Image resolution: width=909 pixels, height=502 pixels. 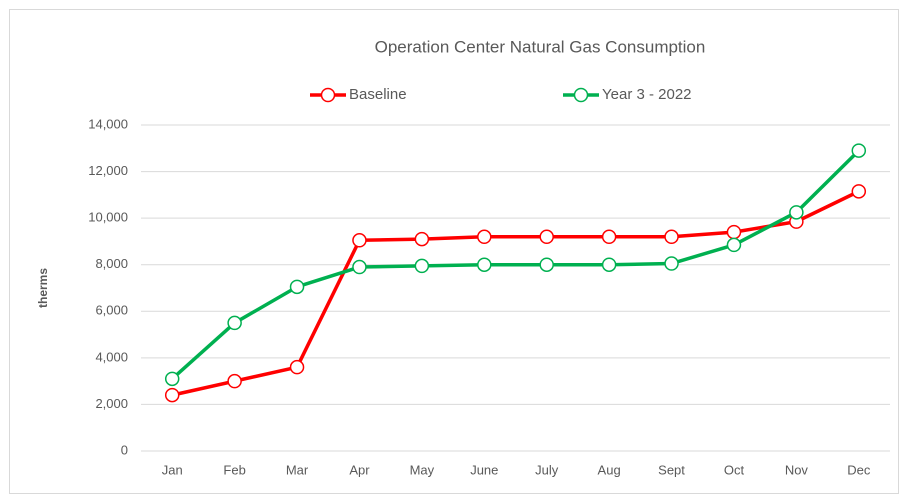 I want to click on x-tick-label: Sept, so click(x=671, y=469).